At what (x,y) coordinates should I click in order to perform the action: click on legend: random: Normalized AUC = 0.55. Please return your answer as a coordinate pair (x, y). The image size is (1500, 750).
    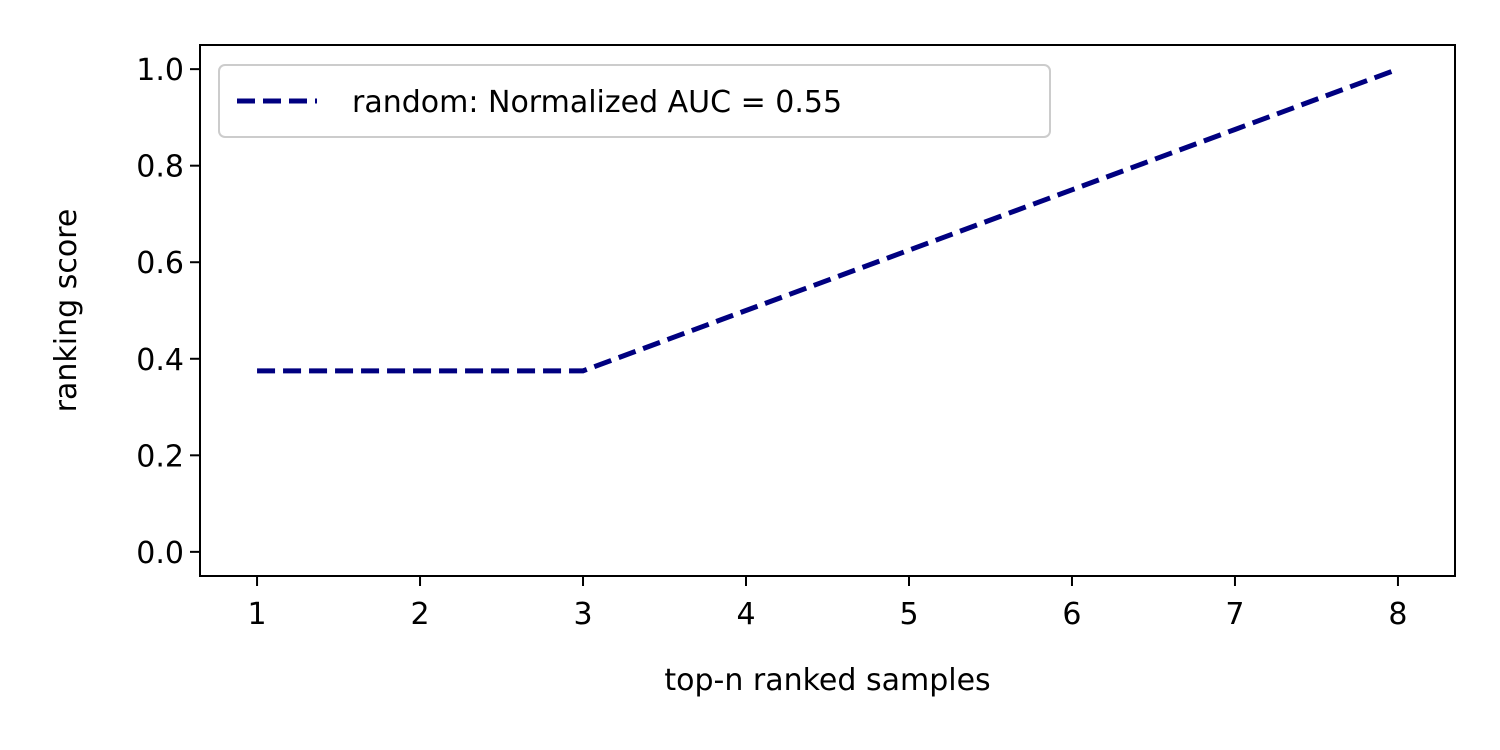
    Looking at the image, I should click on (634, 101).